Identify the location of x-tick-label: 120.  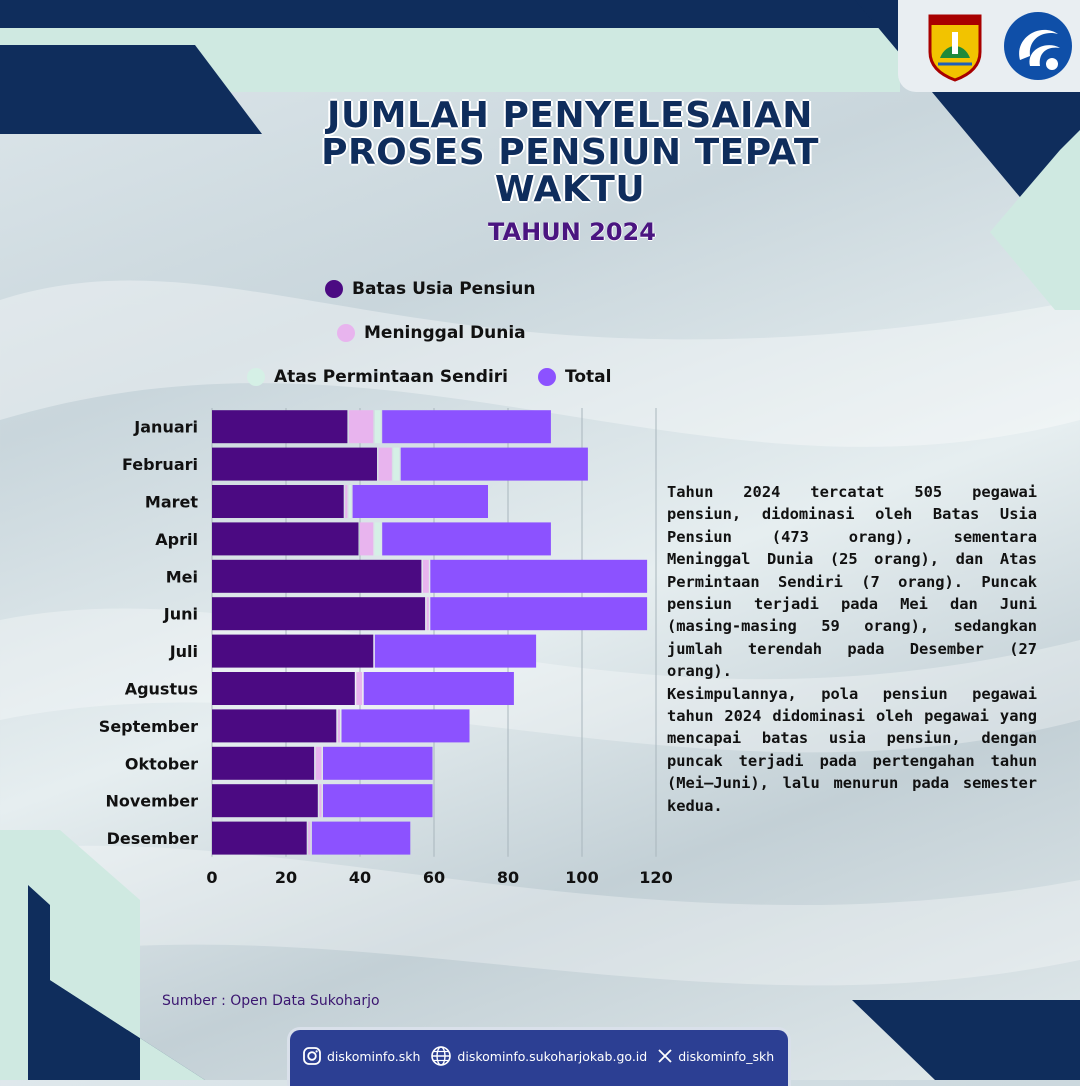
(655, 877).